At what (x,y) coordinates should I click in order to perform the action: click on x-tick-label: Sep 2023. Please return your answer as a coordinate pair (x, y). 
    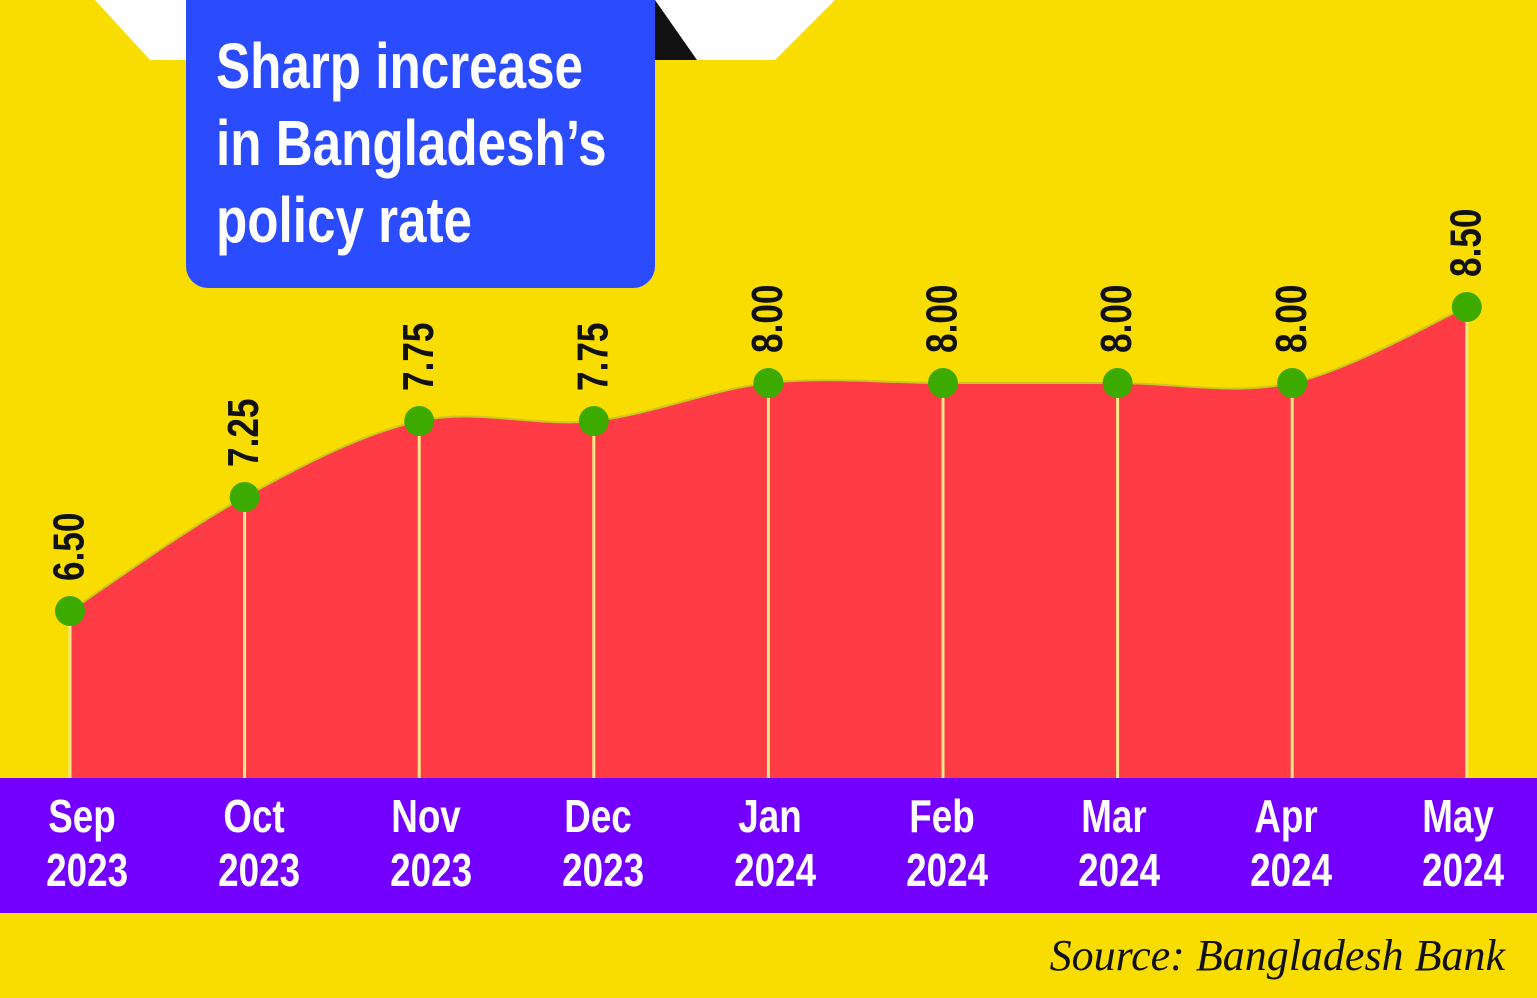
    Looking at the image, I should click on (82, 843).